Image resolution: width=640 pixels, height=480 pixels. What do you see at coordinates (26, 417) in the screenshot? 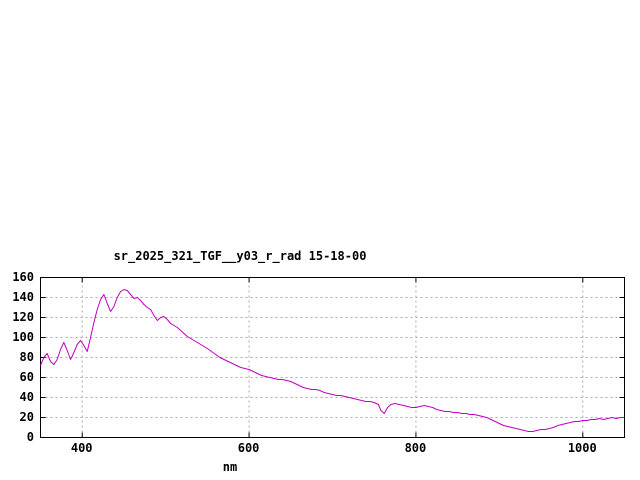
I see `y-tick-label: 20` at bounding box center [26, 417].